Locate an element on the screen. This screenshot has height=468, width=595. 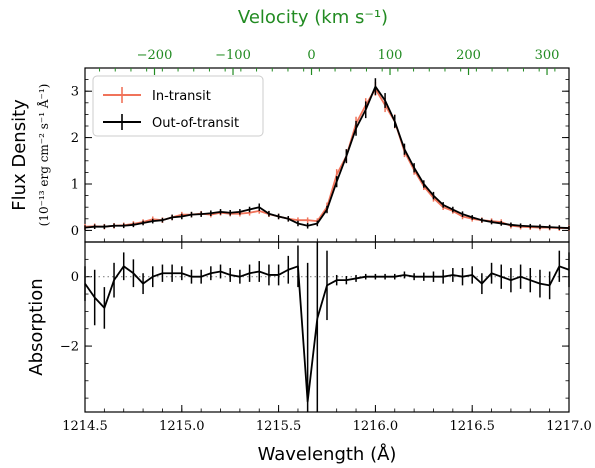
x-tick-label: 1216.0 is located at coordinates (376, 426).